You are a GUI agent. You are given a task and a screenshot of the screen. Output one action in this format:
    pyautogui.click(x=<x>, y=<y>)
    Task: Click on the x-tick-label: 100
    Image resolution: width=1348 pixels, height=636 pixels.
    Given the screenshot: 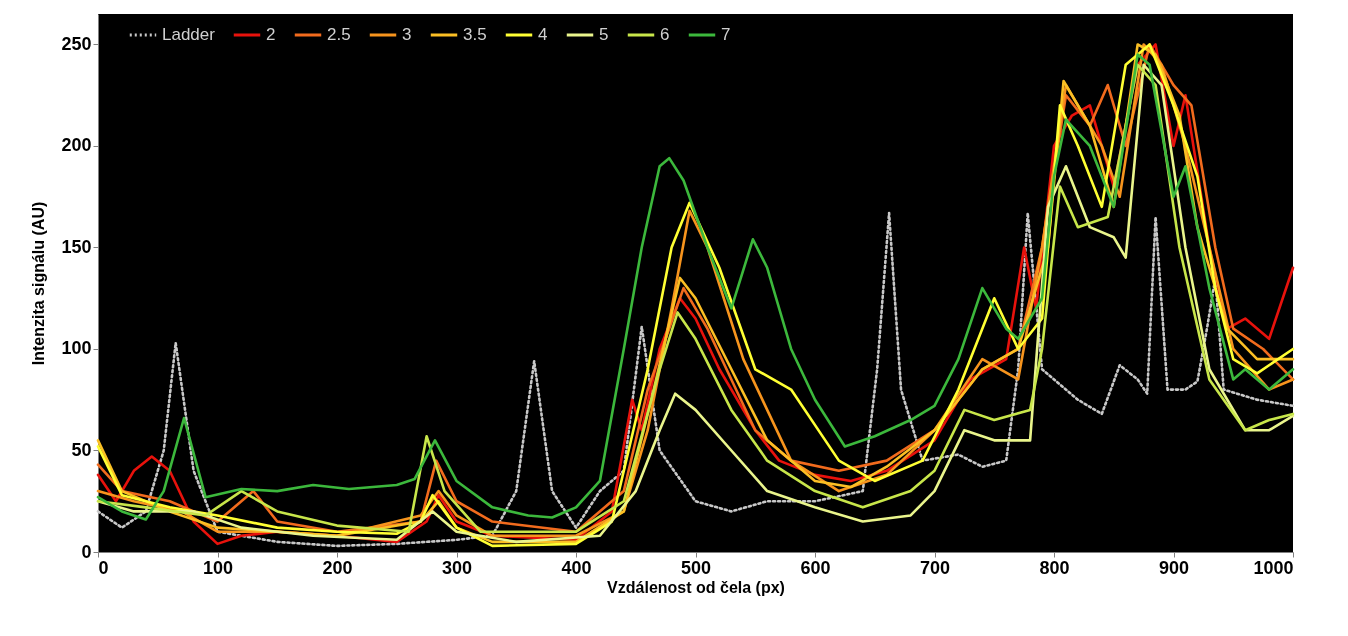 What is the action you would take?
    pyautogui.click(x=218, y=567)
    